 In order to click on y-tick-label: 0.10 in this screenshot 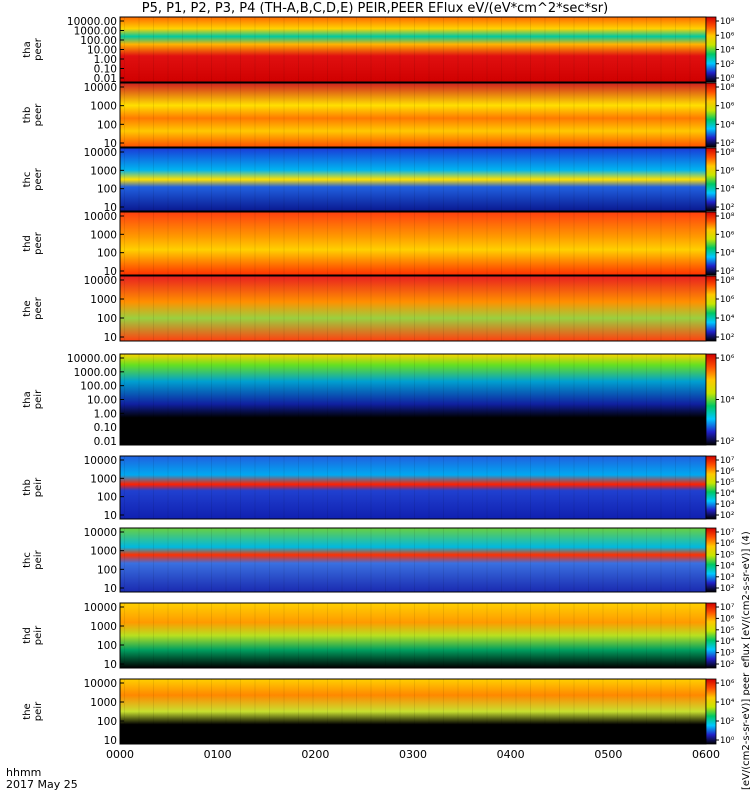, I will do `click(105, 428)`.